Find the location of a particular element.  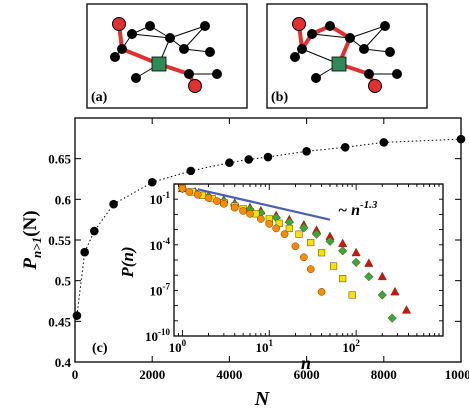

inset-y-tick-exp: -10 is located at coordinates (164, 332).